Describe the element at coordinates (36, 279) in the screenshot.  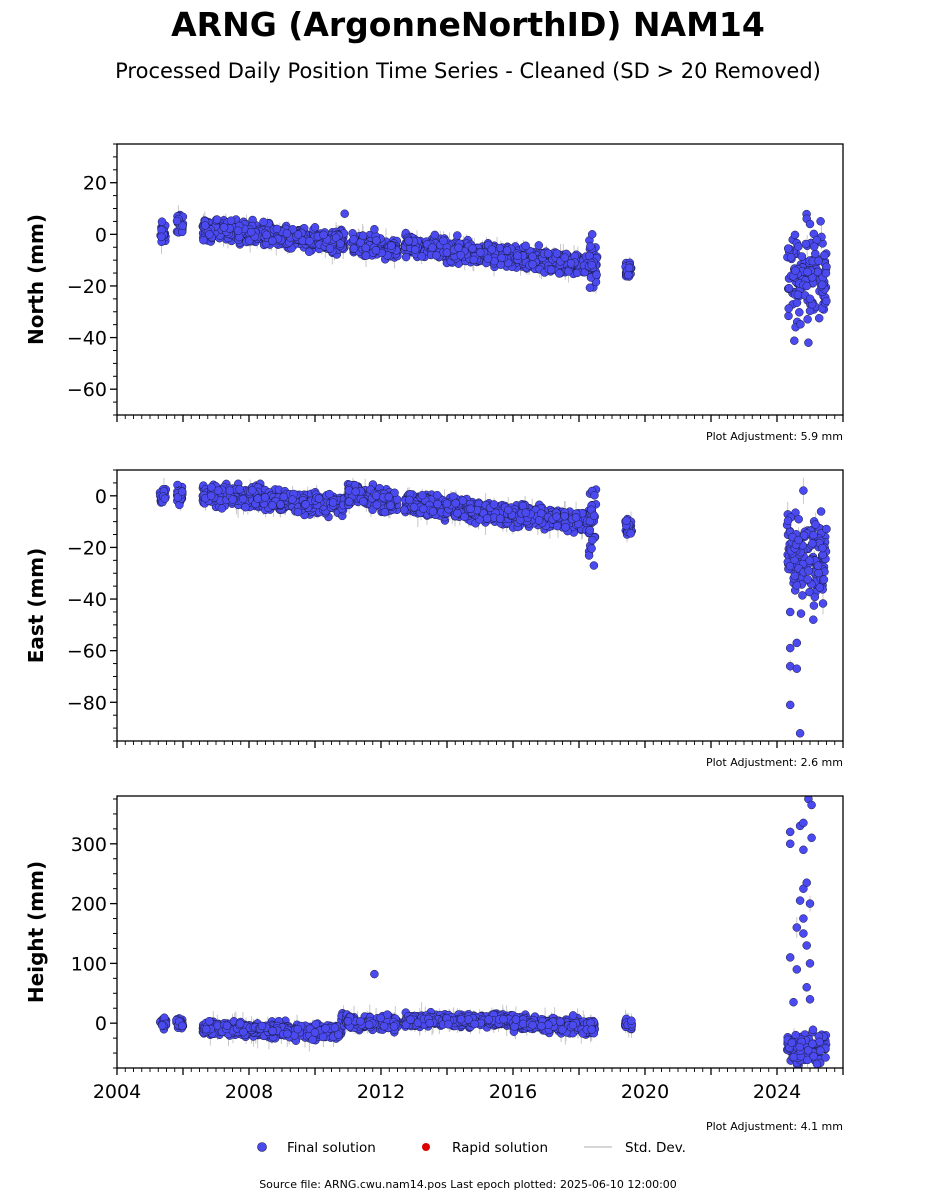
I see `panel-1-ylabel: North (mm)` at that location.